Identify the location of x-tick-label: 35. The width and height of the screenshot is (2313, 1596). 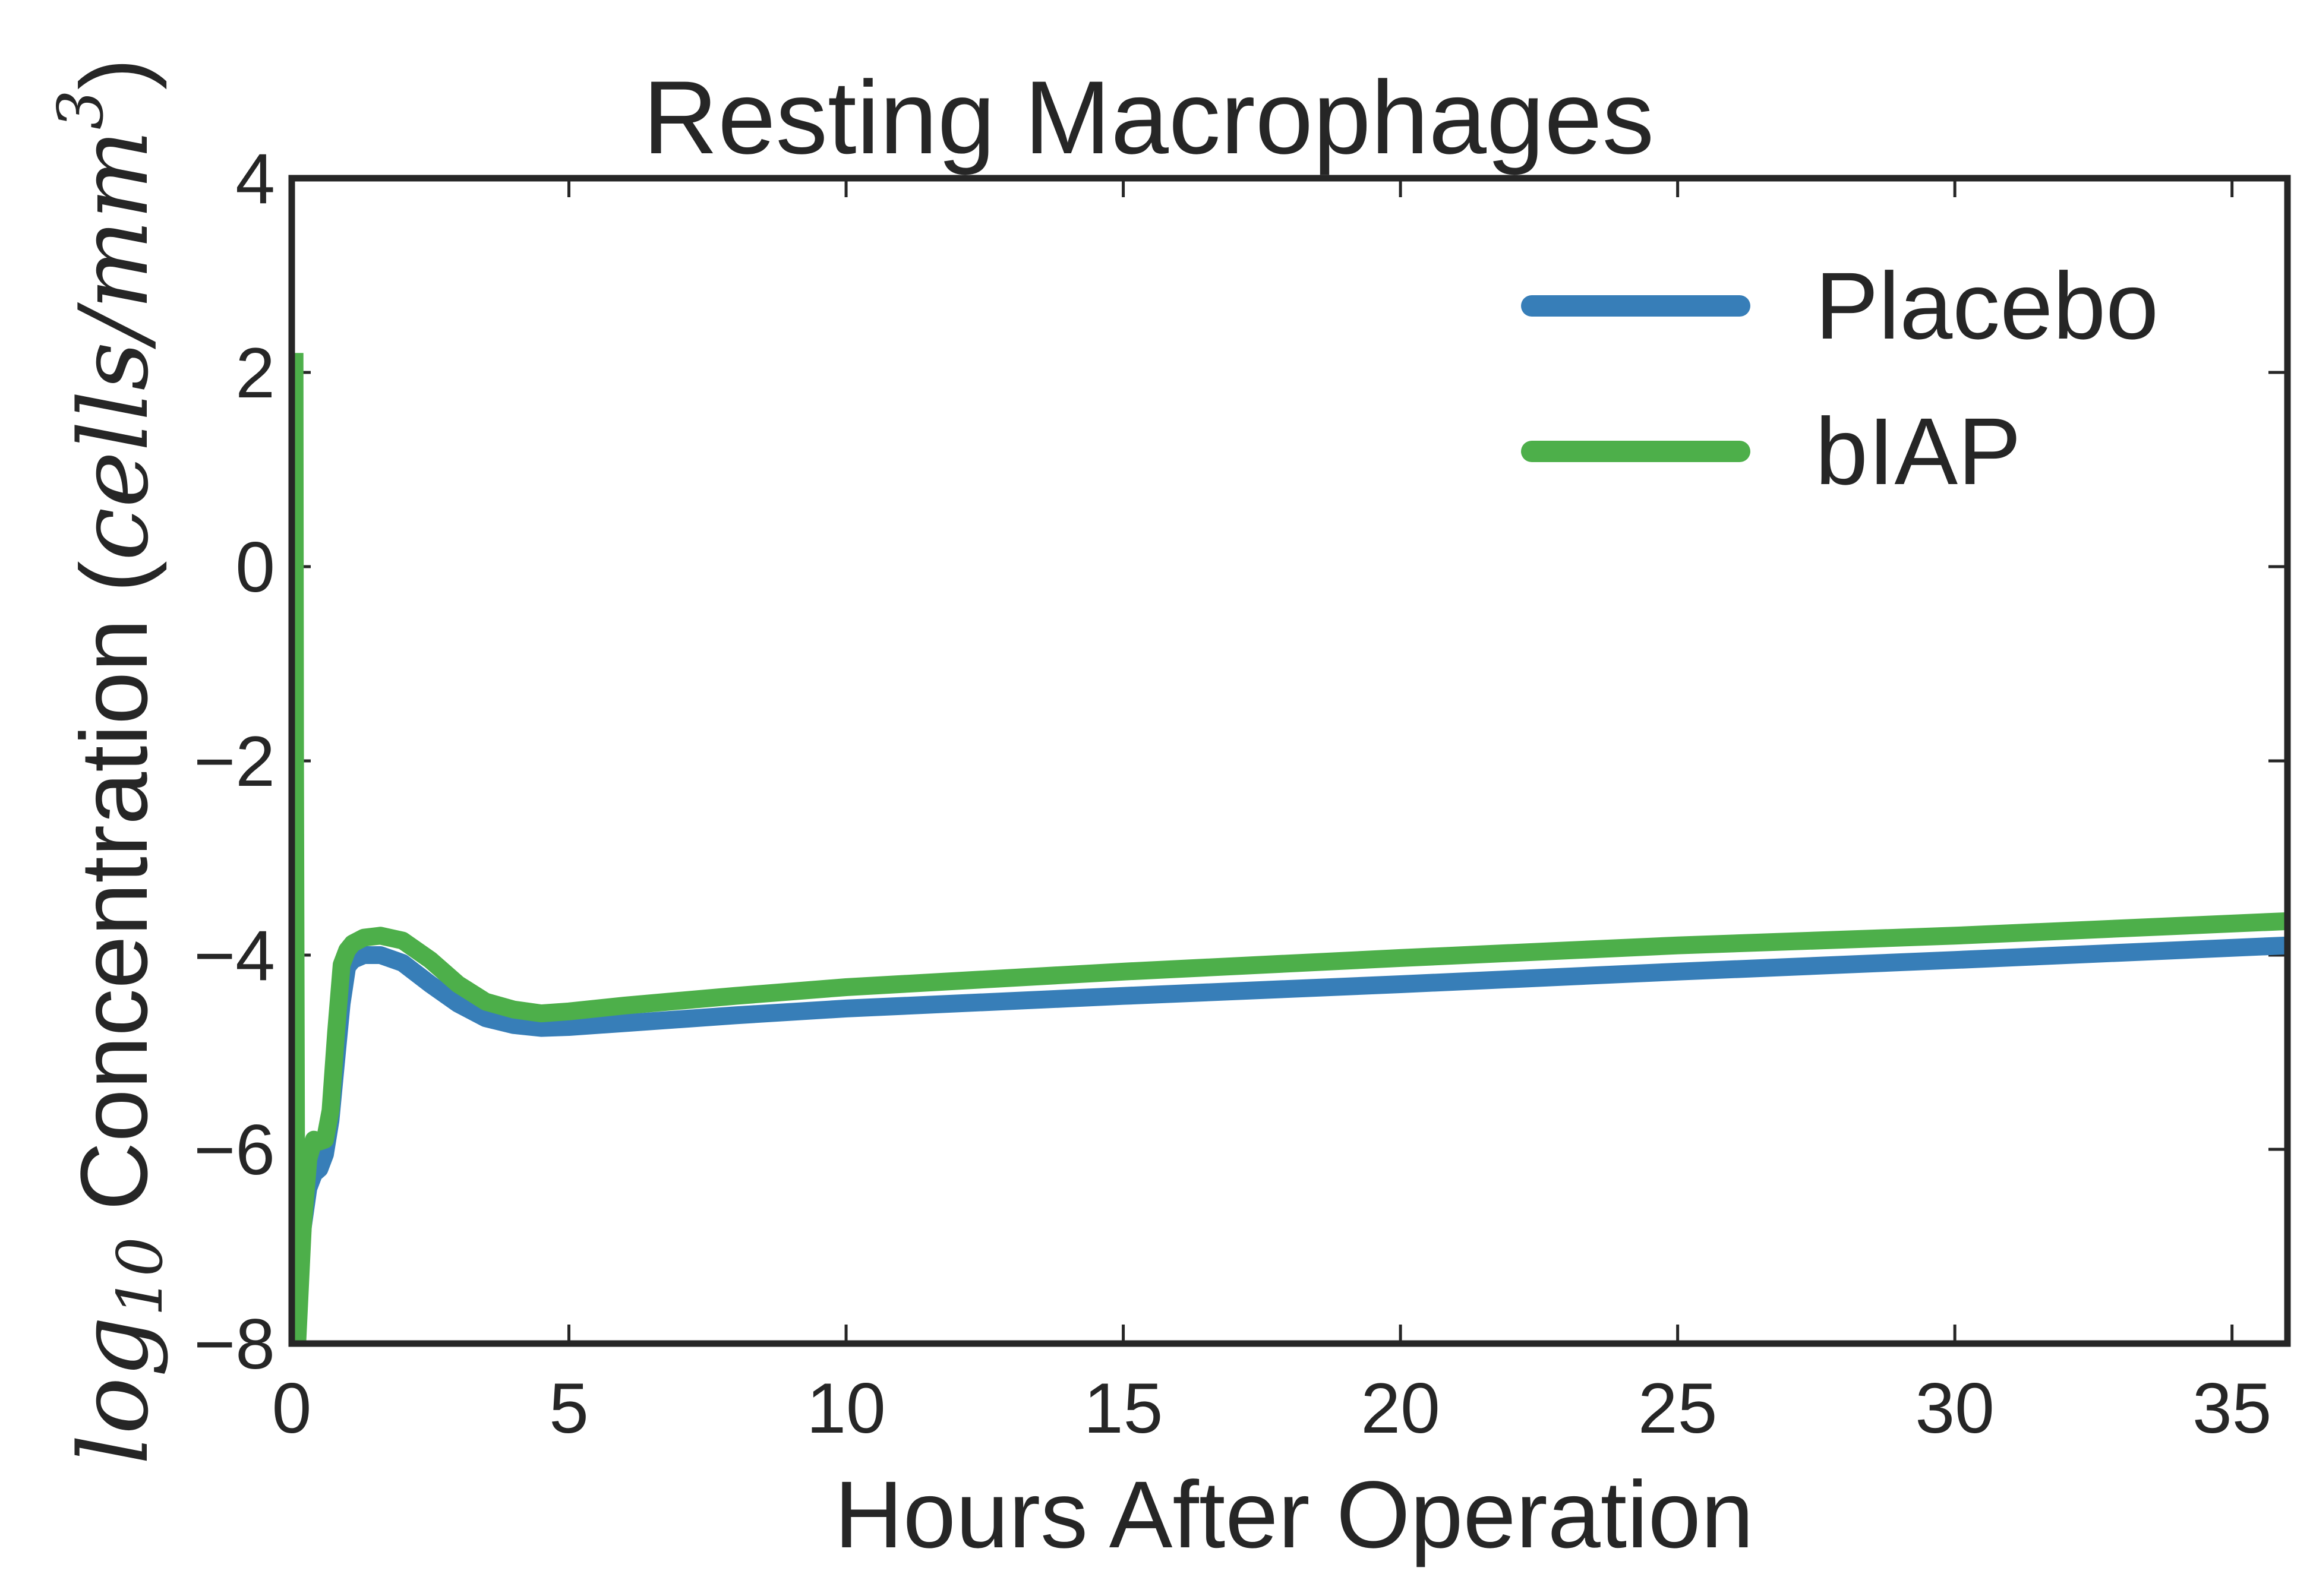
(2231, 1408).